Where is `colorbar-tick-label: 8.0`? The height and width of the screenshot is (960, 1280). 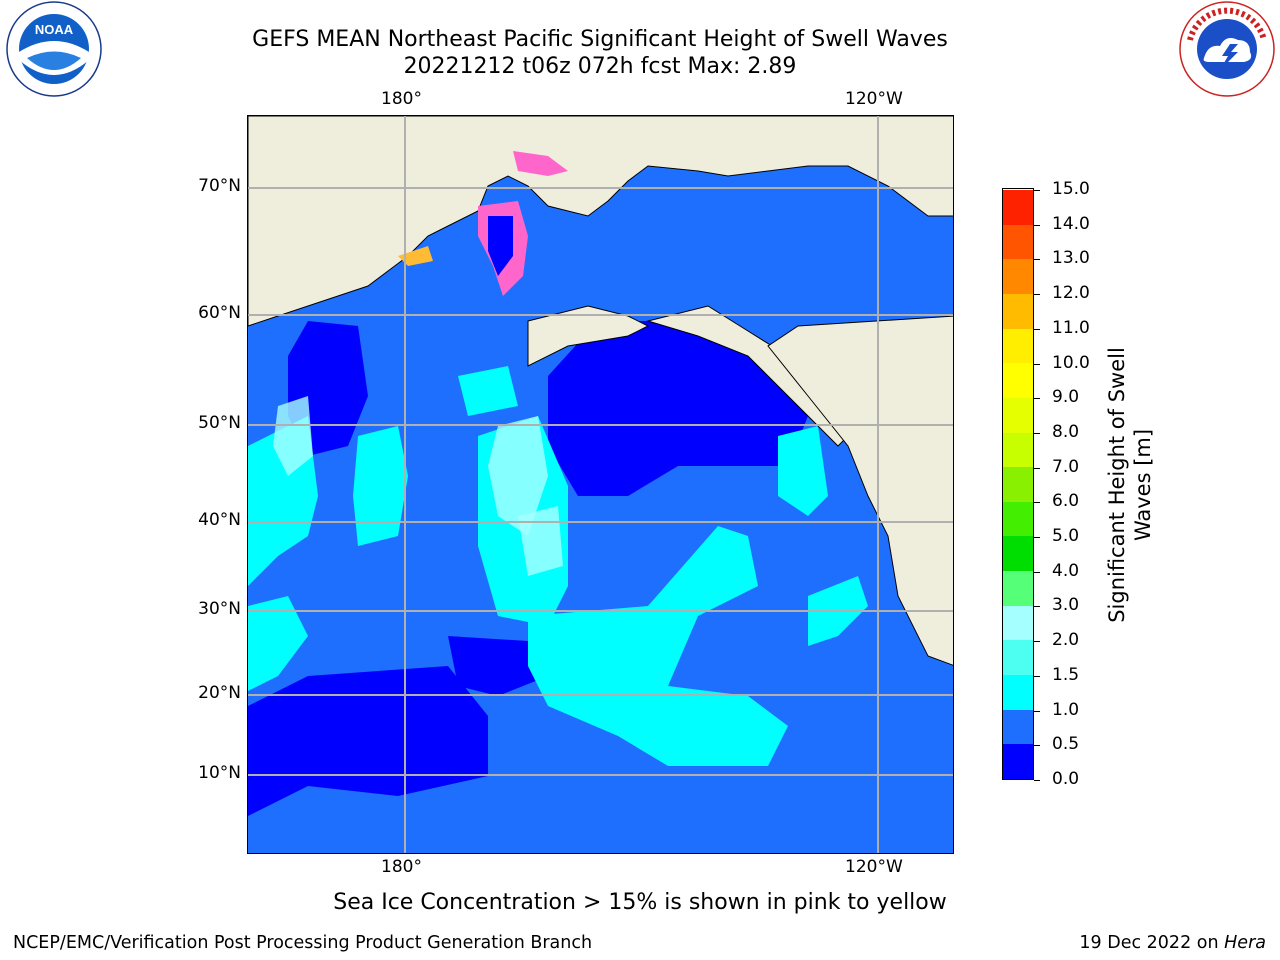
colorbar-tick-label: 8.0 is located at coordinates (1066, 431).